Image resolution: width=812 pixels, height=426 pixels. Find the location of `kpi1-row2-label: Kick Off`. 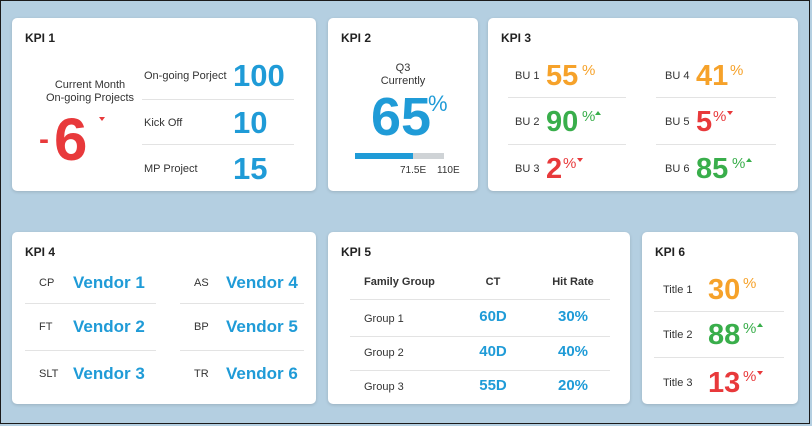

kpi1-row2-label: Kick Off is located at coordinates (163, 123).